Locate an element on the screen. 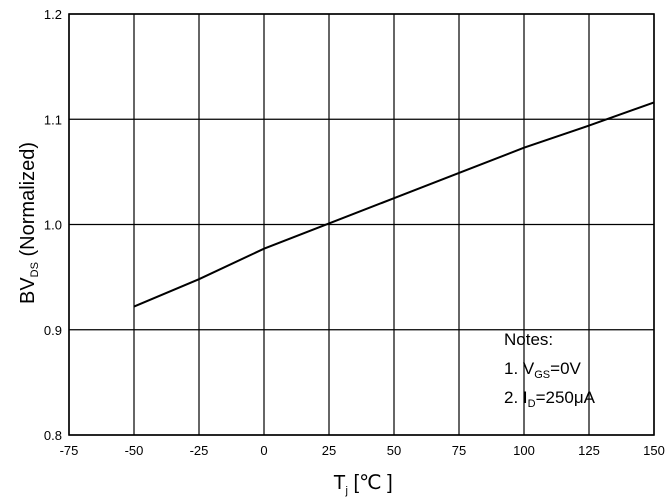 The image size is (669, 504). y-tick-label: 0.8 is located at coordinates (53, 435).